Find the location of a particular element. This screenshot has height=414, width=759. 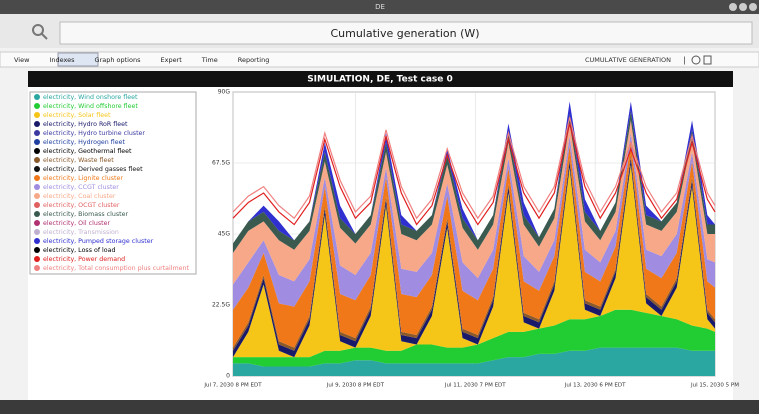

x-tick-label: Jul 13, 2030 6 PM EDT is located at coordinates (595, 386).